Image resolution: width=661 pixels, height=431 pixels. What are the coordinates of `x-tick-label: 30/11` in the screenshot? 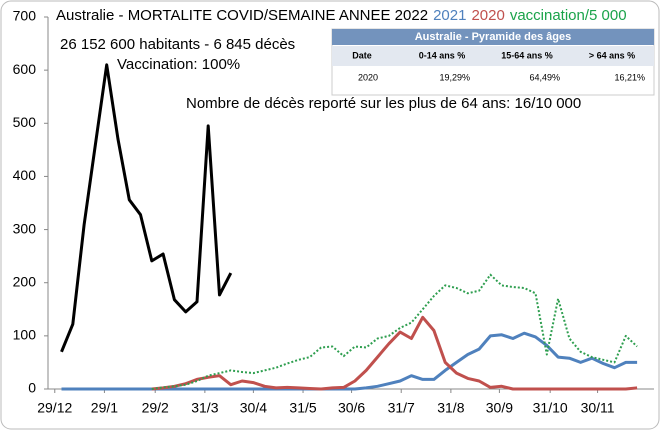 It's located at (598, 408).